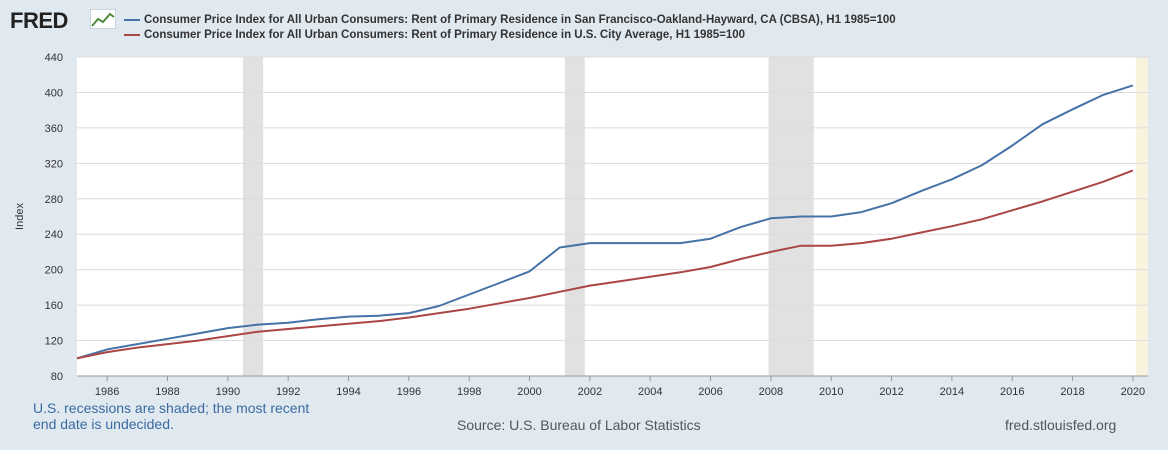 The image size is (1168, 450). What do you see at coordinates (1133, 392) in the screenshot?
I see `x-tick-label: 2020` at bounding box center [1133, 392].